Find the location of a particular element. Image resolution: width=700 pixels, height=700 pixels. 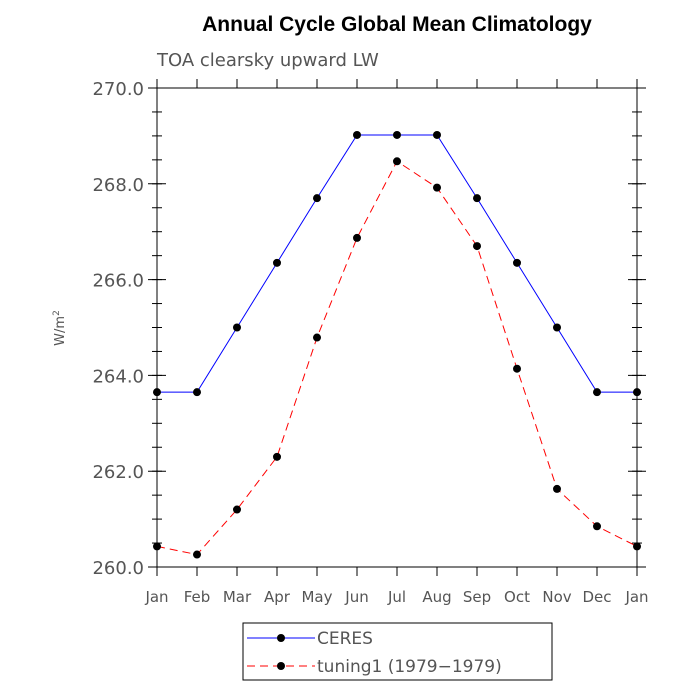

y-tick-label: 262.0 is located at coordinates (118, 472).